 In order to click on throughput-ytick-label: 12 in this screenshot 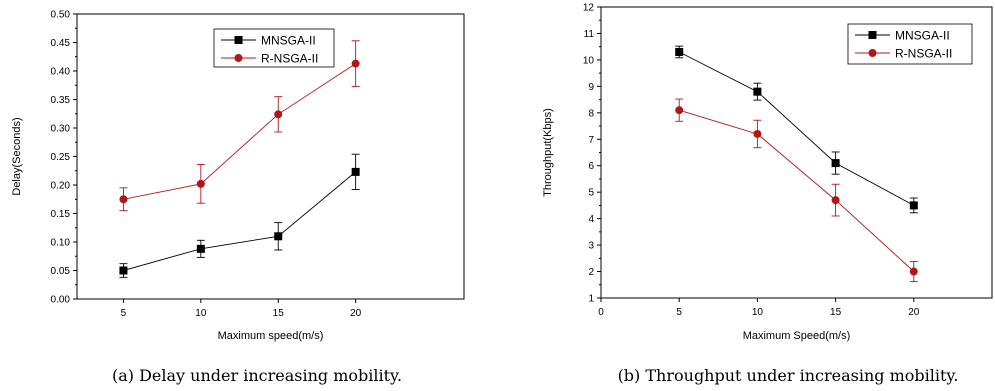, I will do `click(589, 8)`.